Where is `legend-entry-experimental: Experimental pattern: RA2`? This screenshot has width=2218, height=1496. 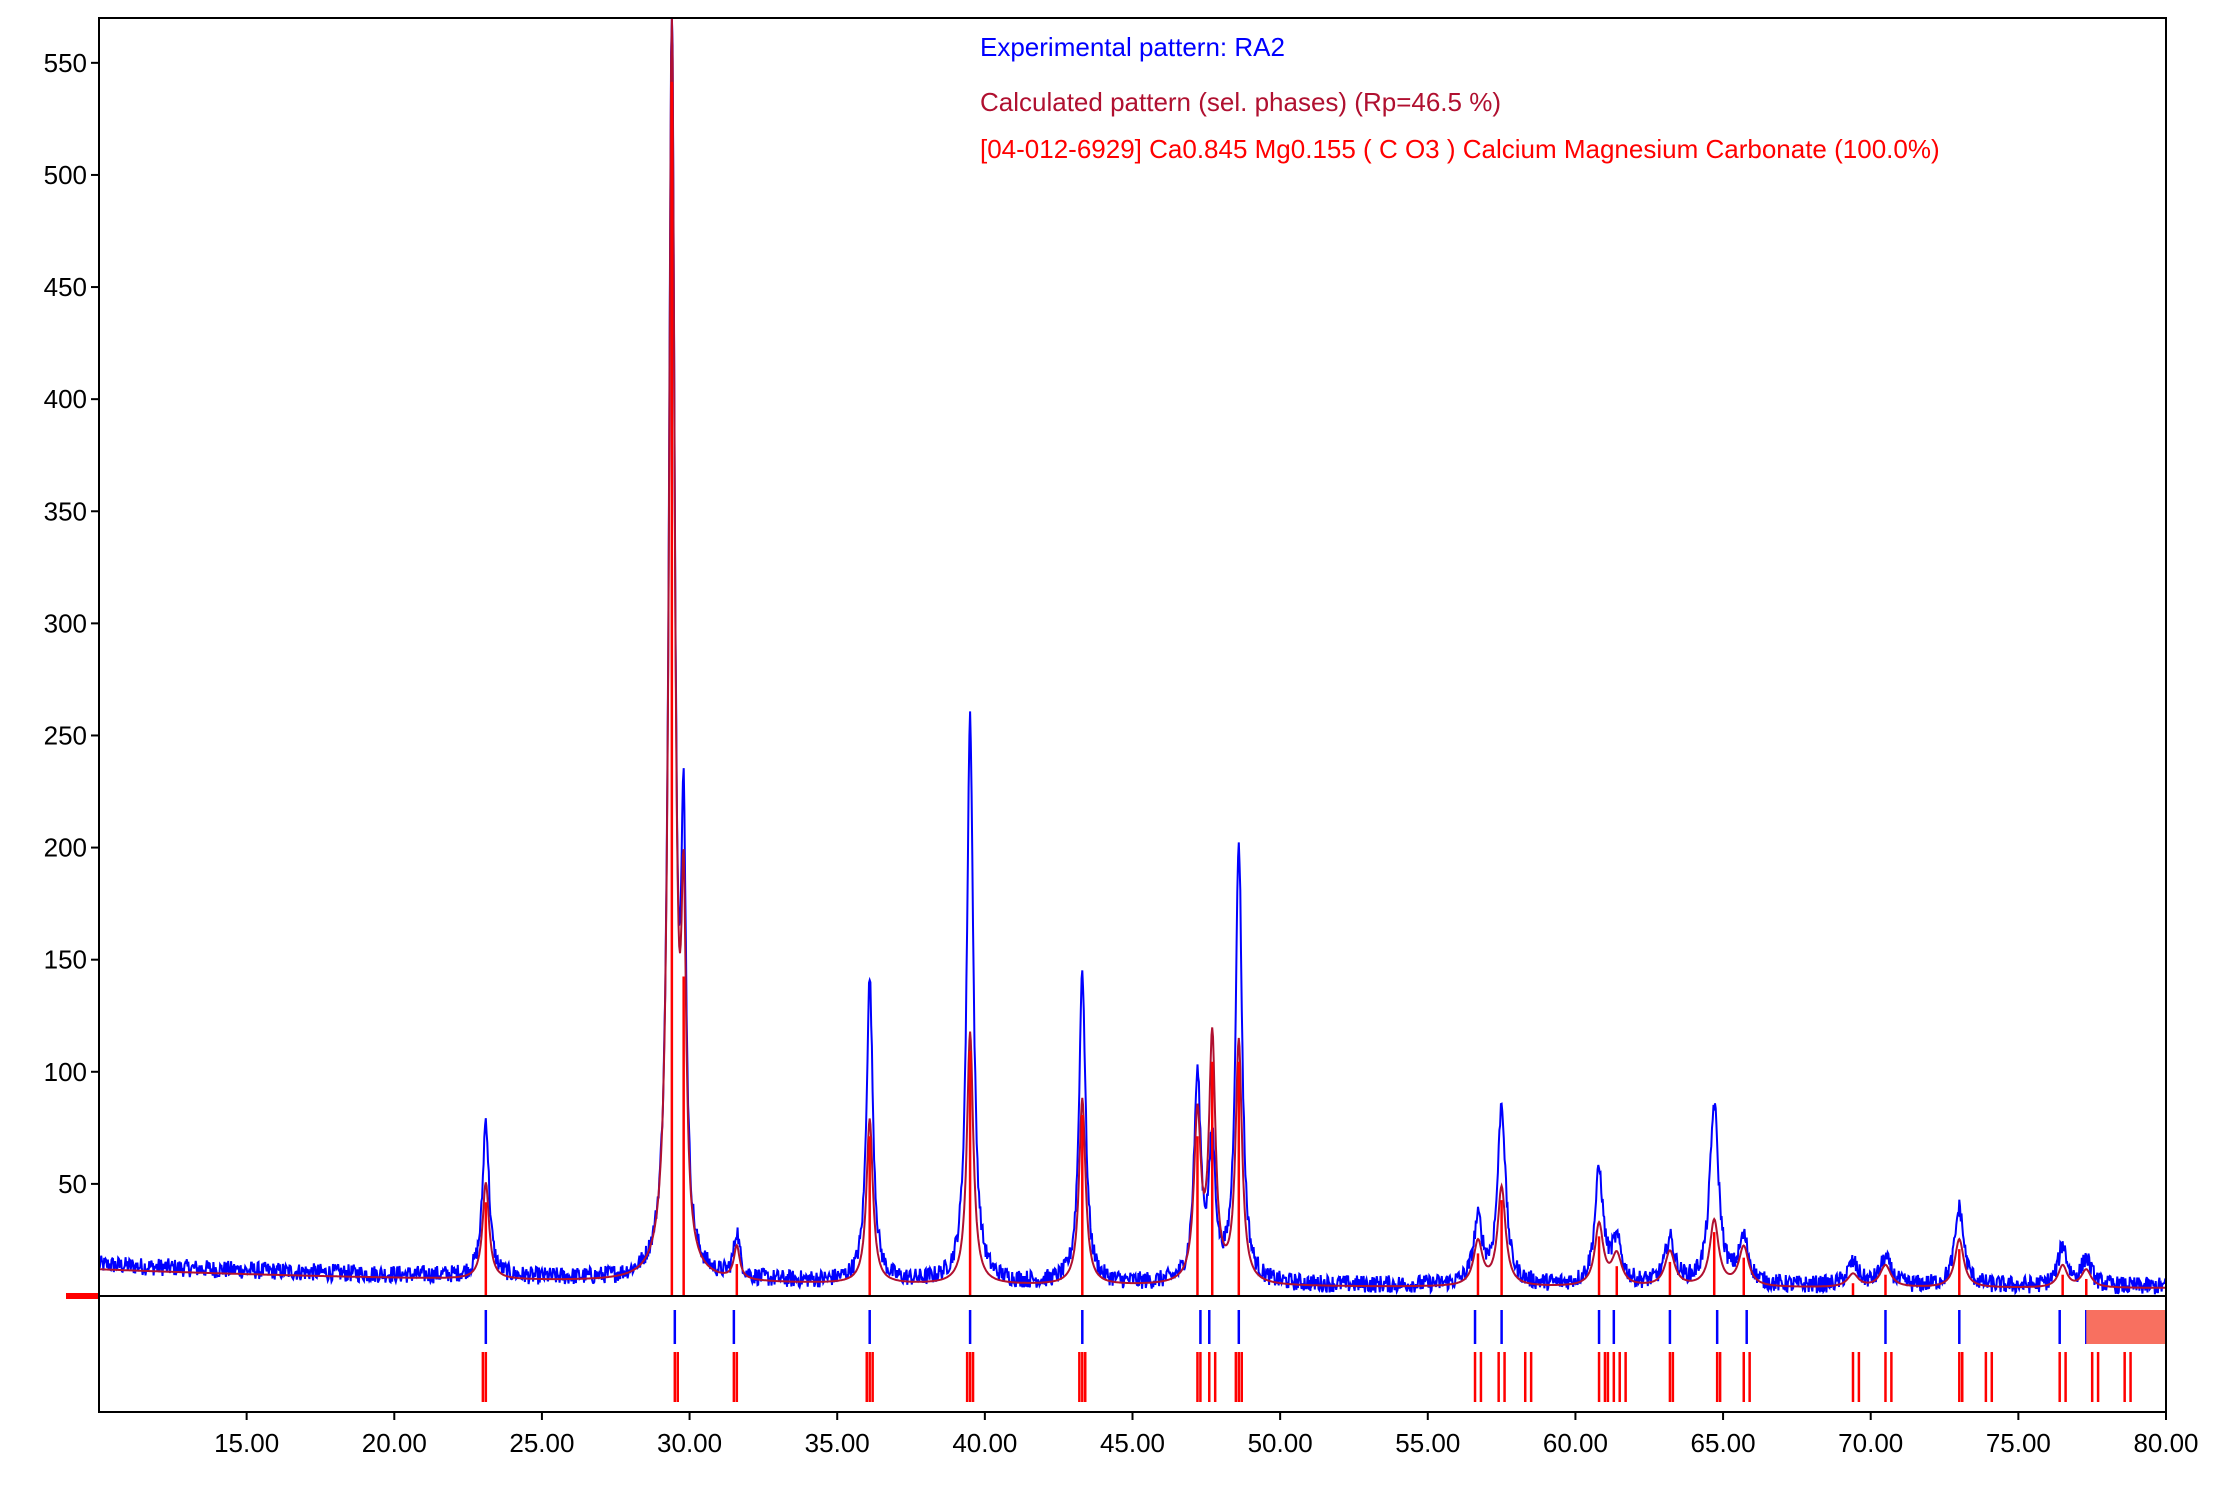 legend-entry-experimental: Experimental pattern: RA2 is located at coordinates (1132, 47).